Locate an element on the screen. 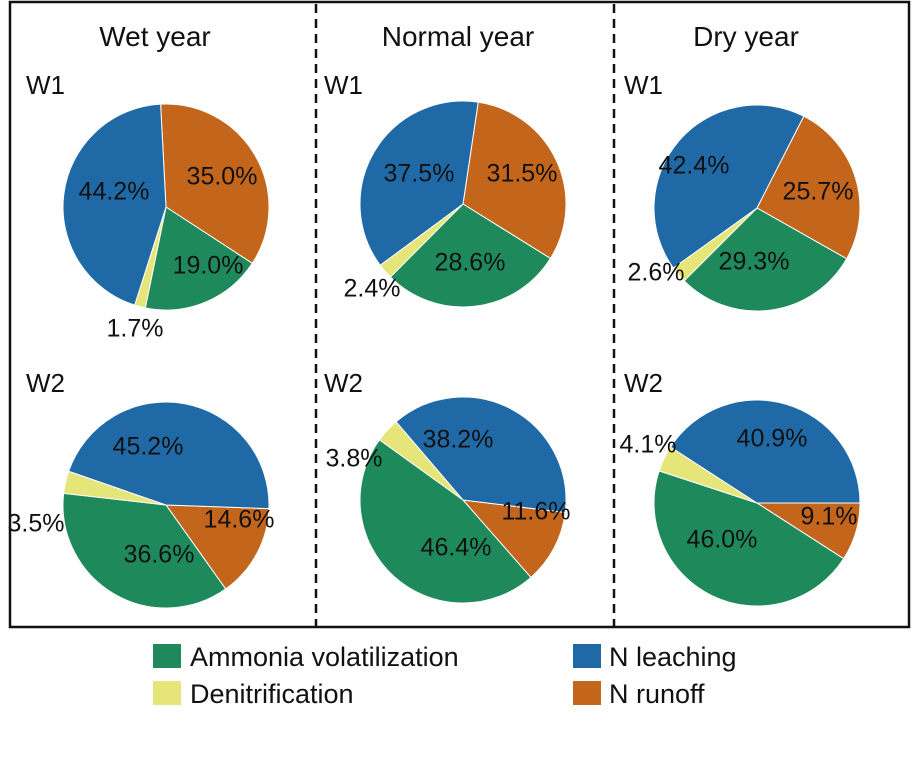 Image resolution: width=918 pixels, height=770 pixels. legend-swatch-n-leaching is located at coordinates (587, 656).